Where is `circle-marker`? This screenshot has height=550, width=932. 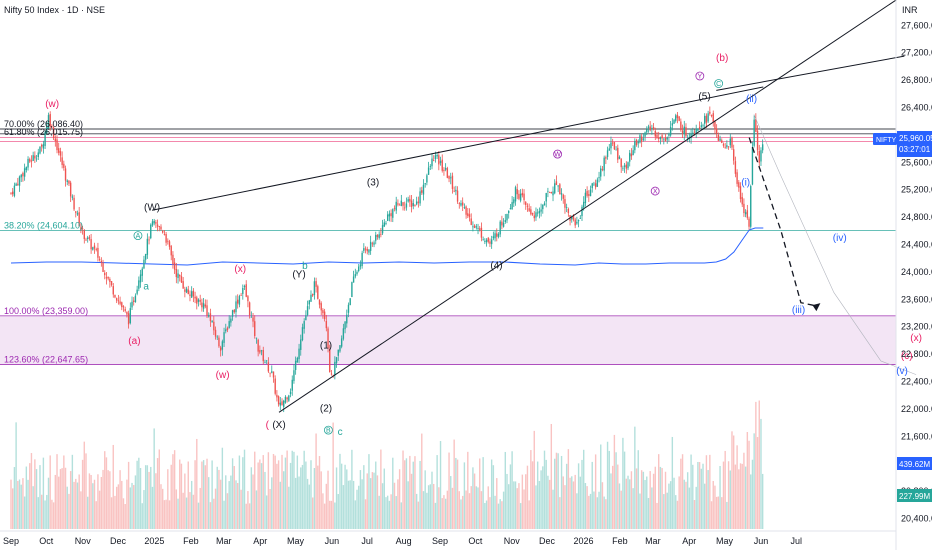 circle-marker is located at coordinates (138, 235).